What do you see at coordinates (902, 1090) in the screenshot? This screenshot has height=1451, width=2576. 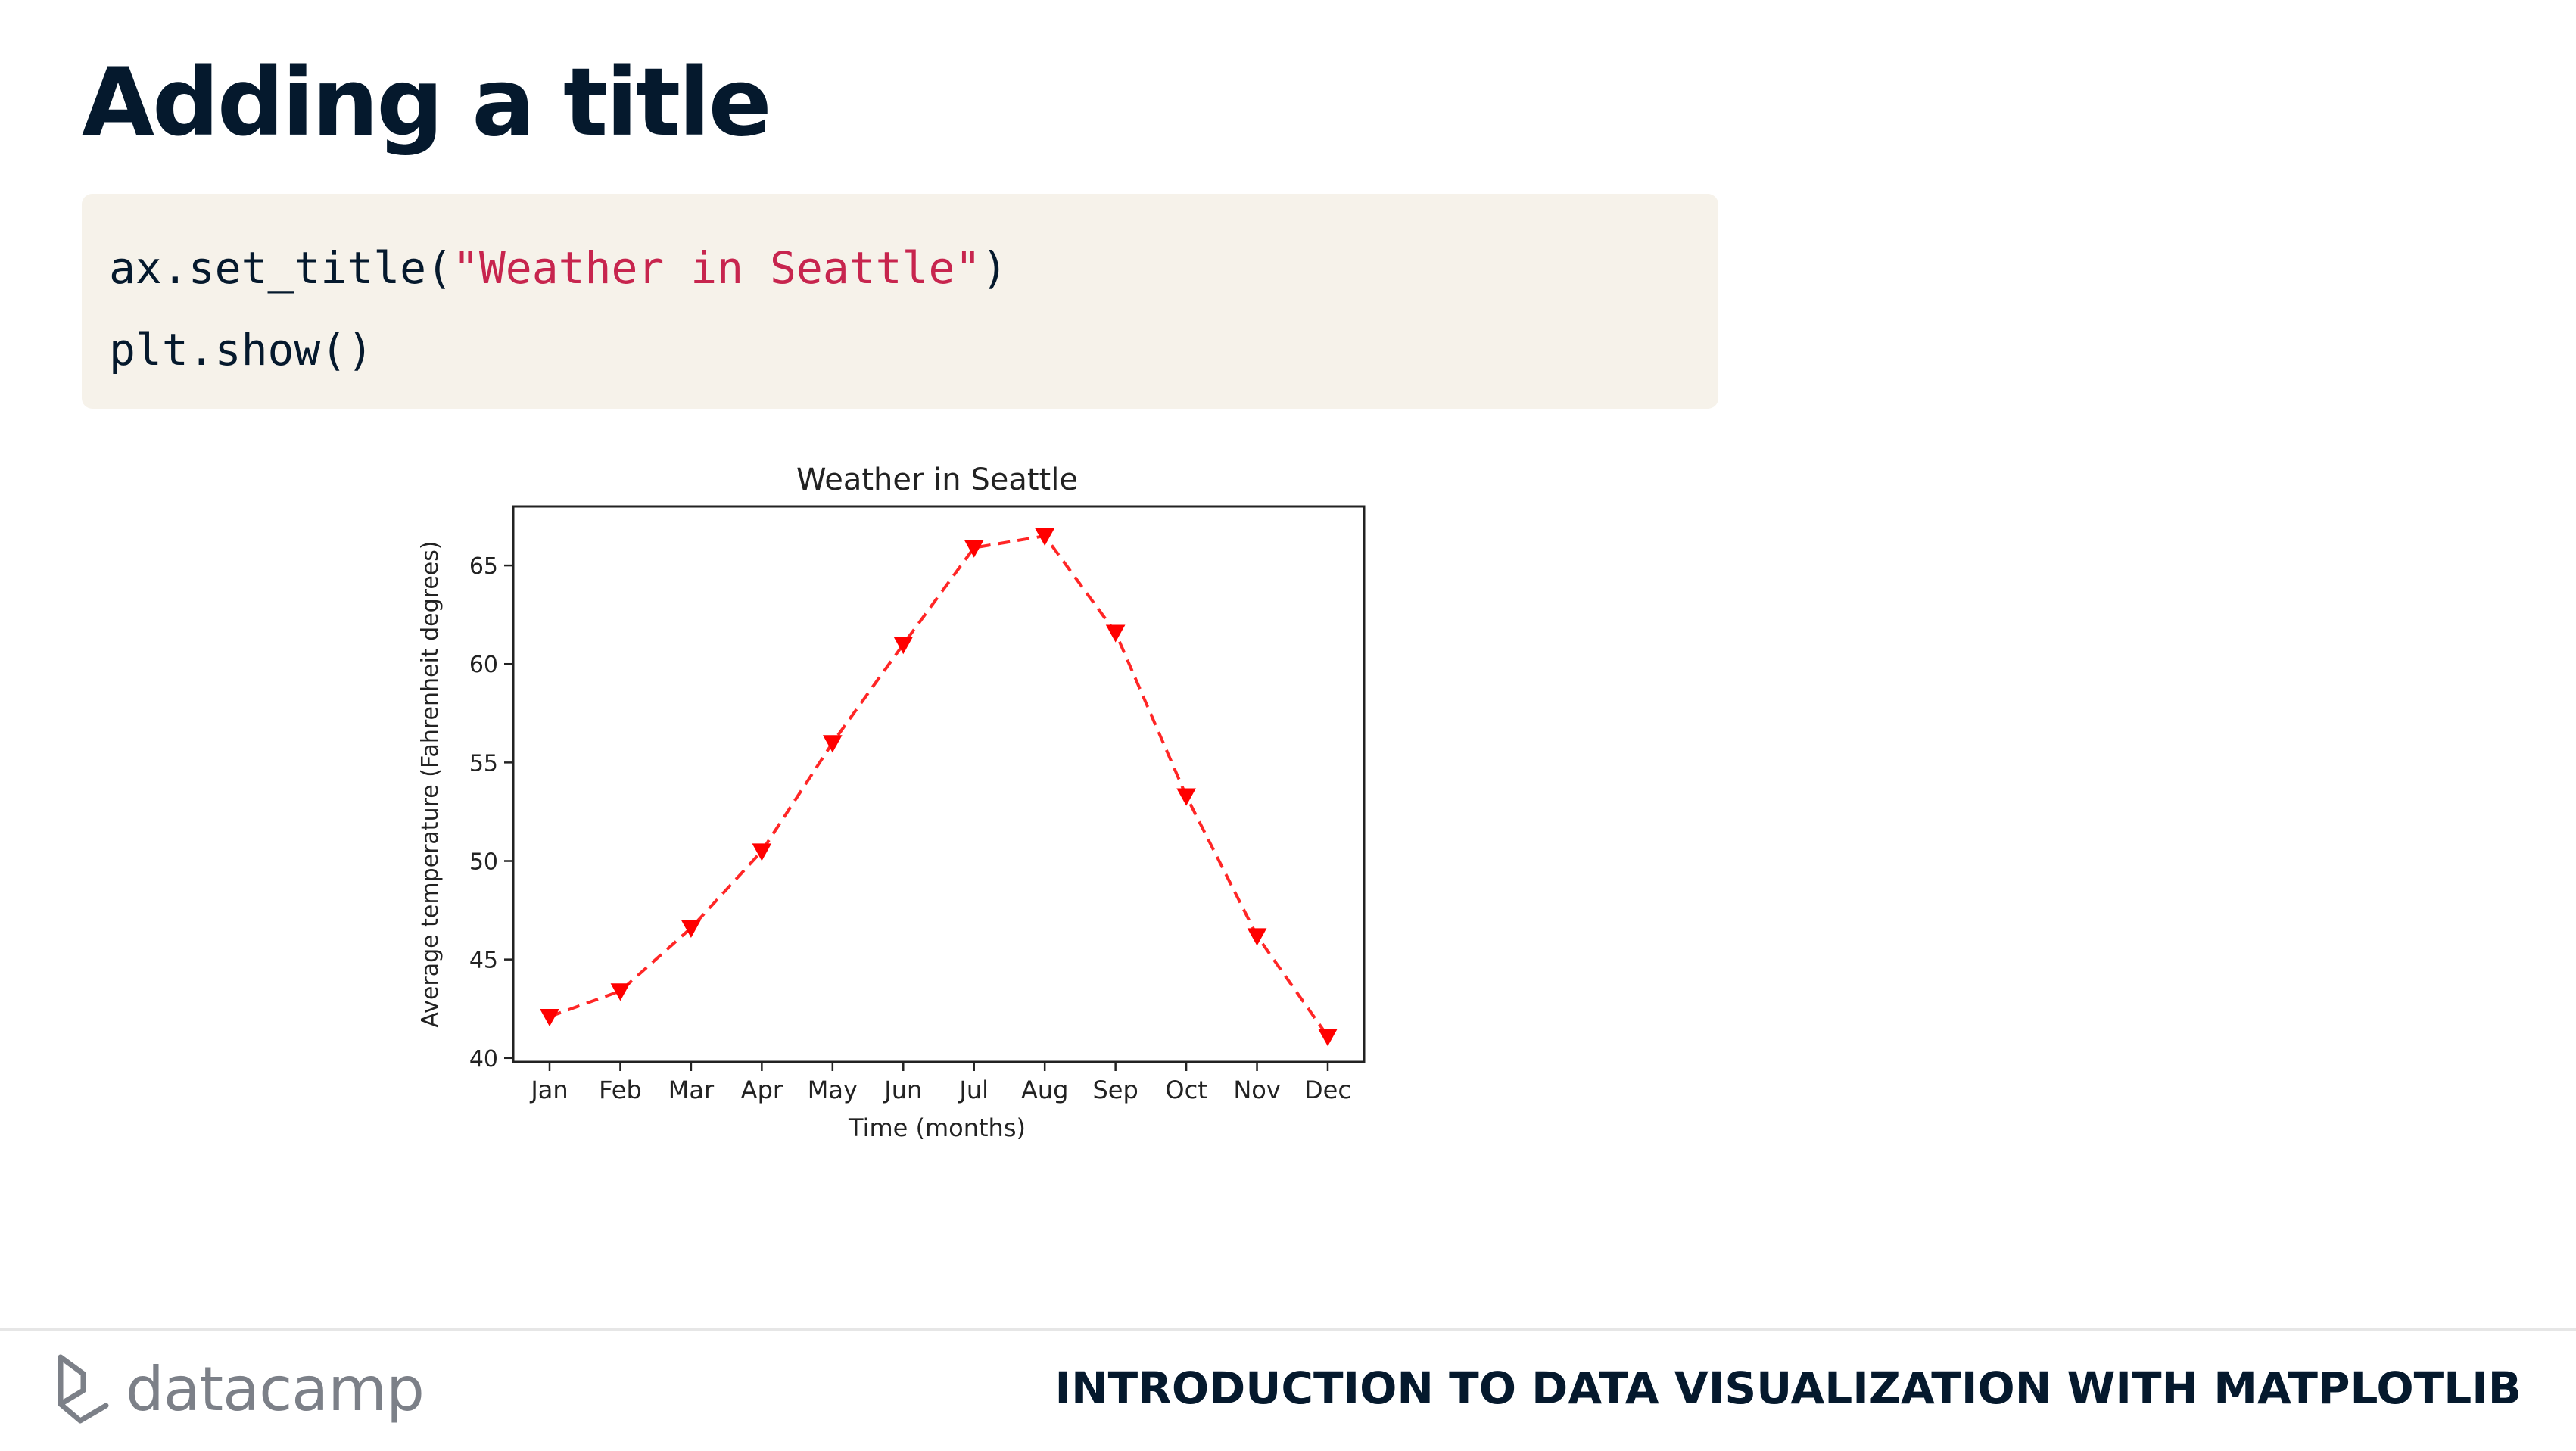 I see `x-tick-label: Jun` at bounding box center [902, 1090].